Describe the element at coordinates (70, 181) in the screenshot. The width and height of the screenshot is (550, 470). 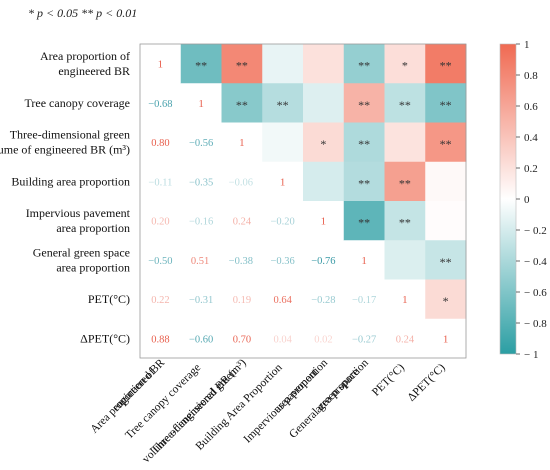
I see `row-label: Building area proportion` at that location.